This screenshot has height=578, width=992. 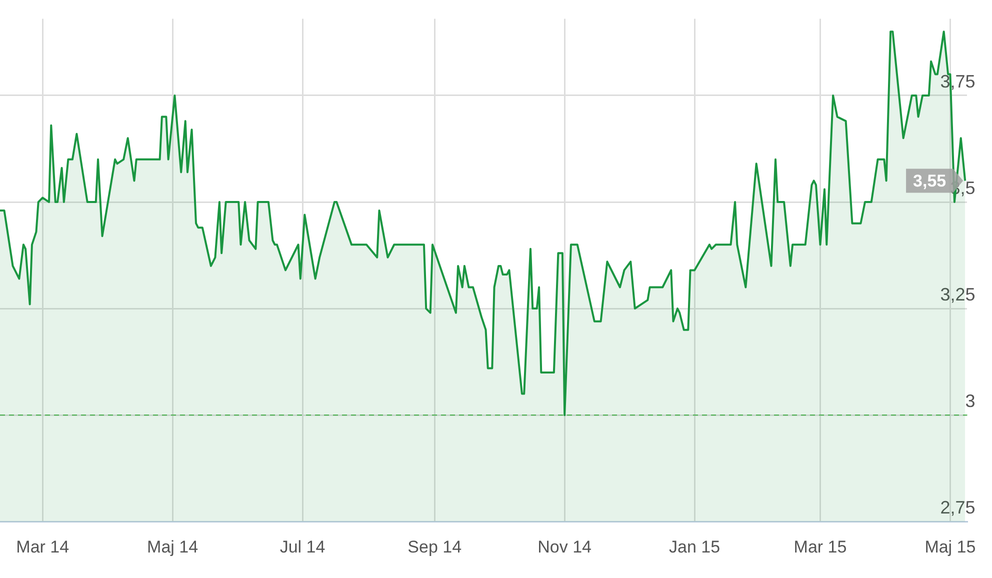 I want to click on annotation: 3,55, so click(x=929, y=180).